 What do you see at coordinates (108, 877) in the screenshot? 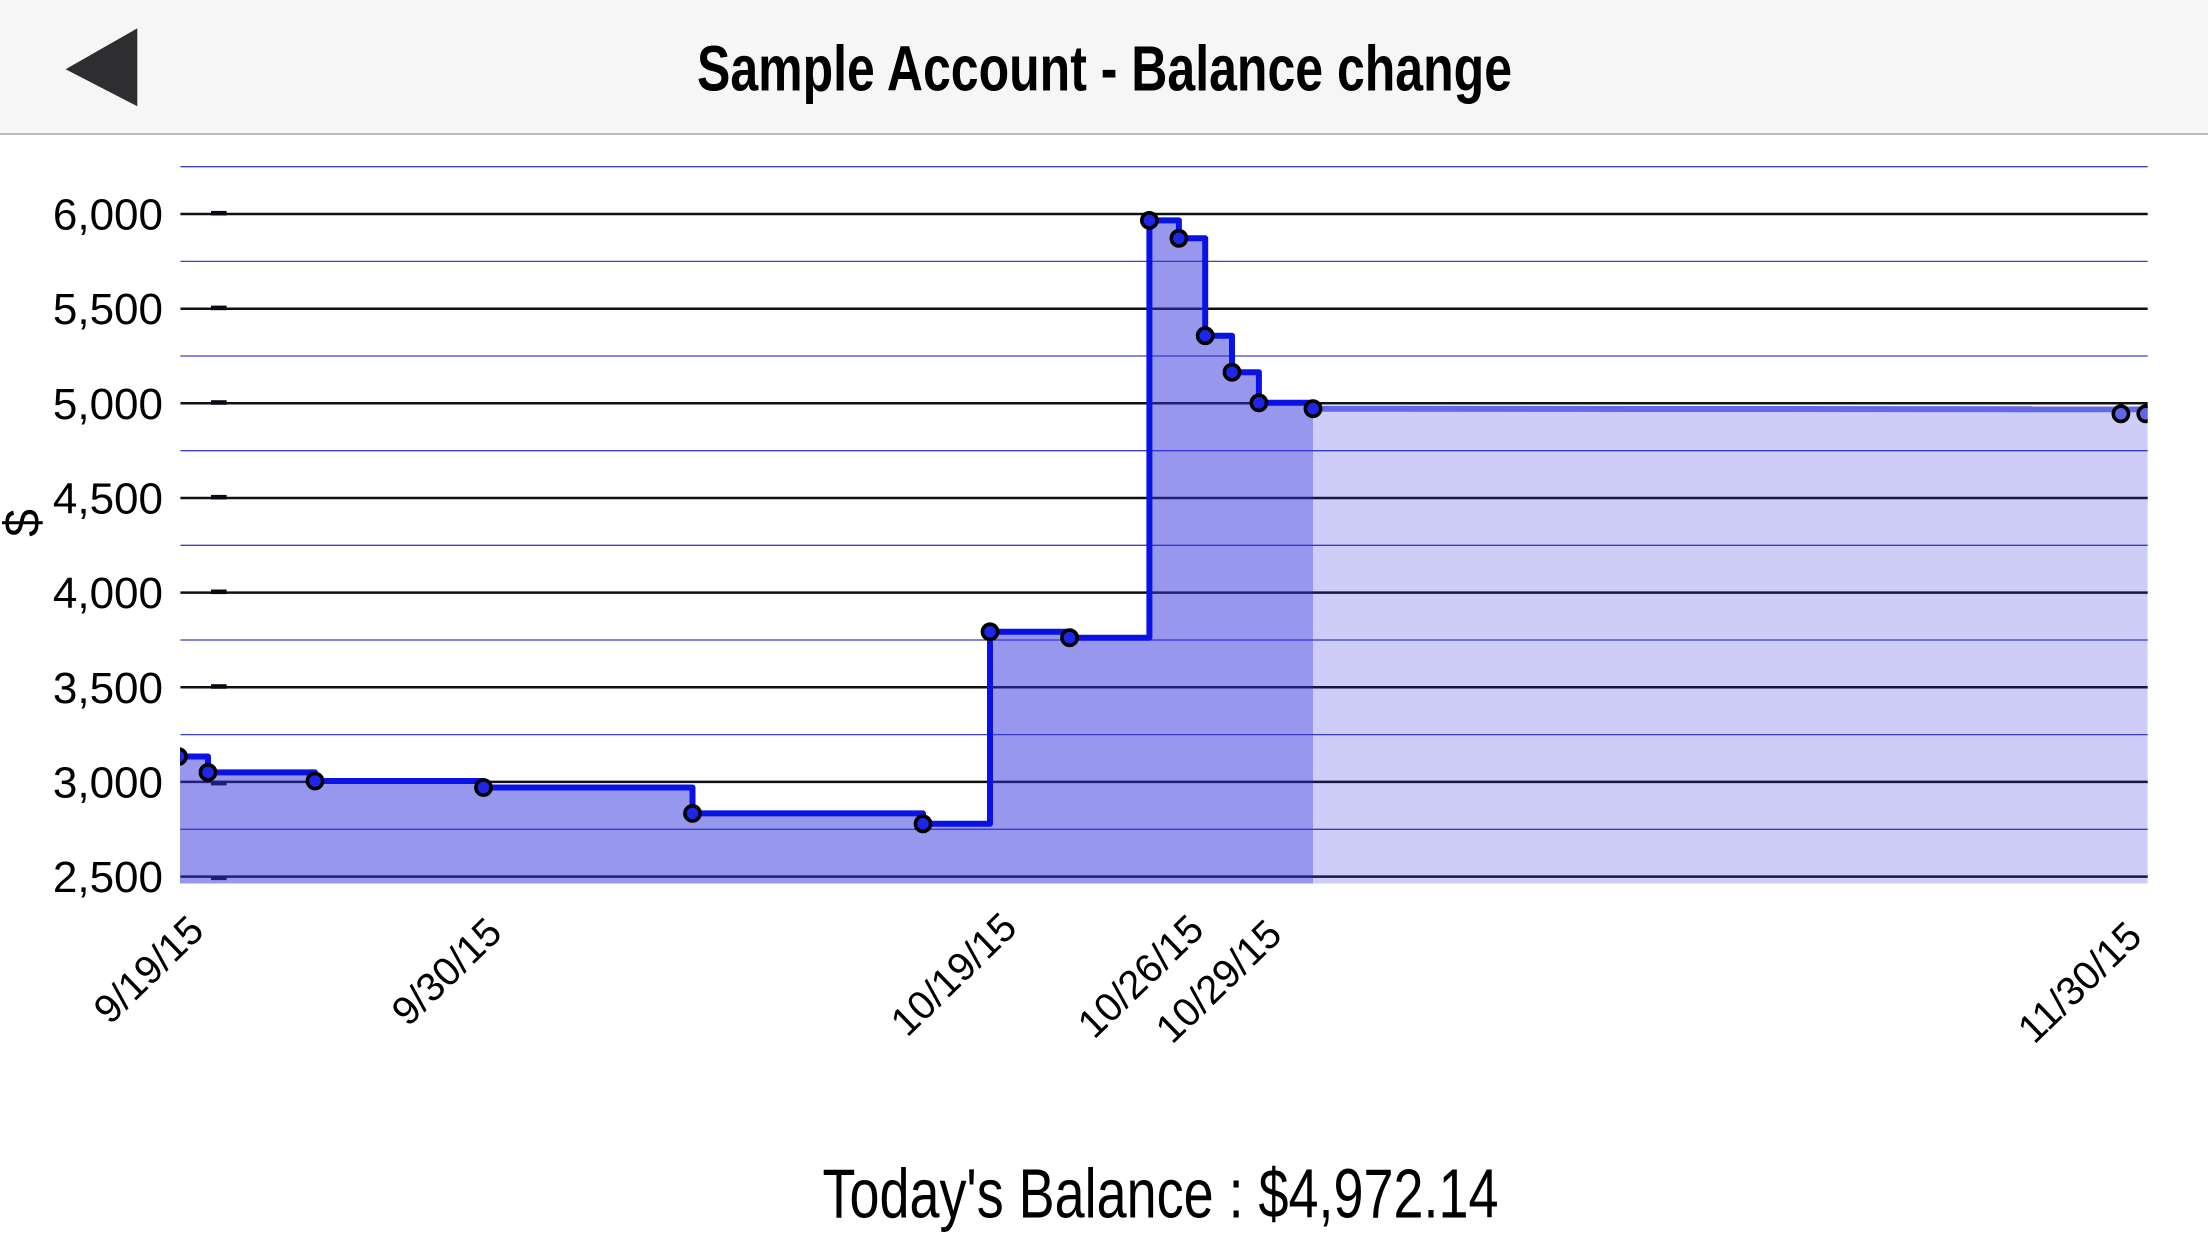
I see `svg-text: 2,500` at bounding box center [108, 877].